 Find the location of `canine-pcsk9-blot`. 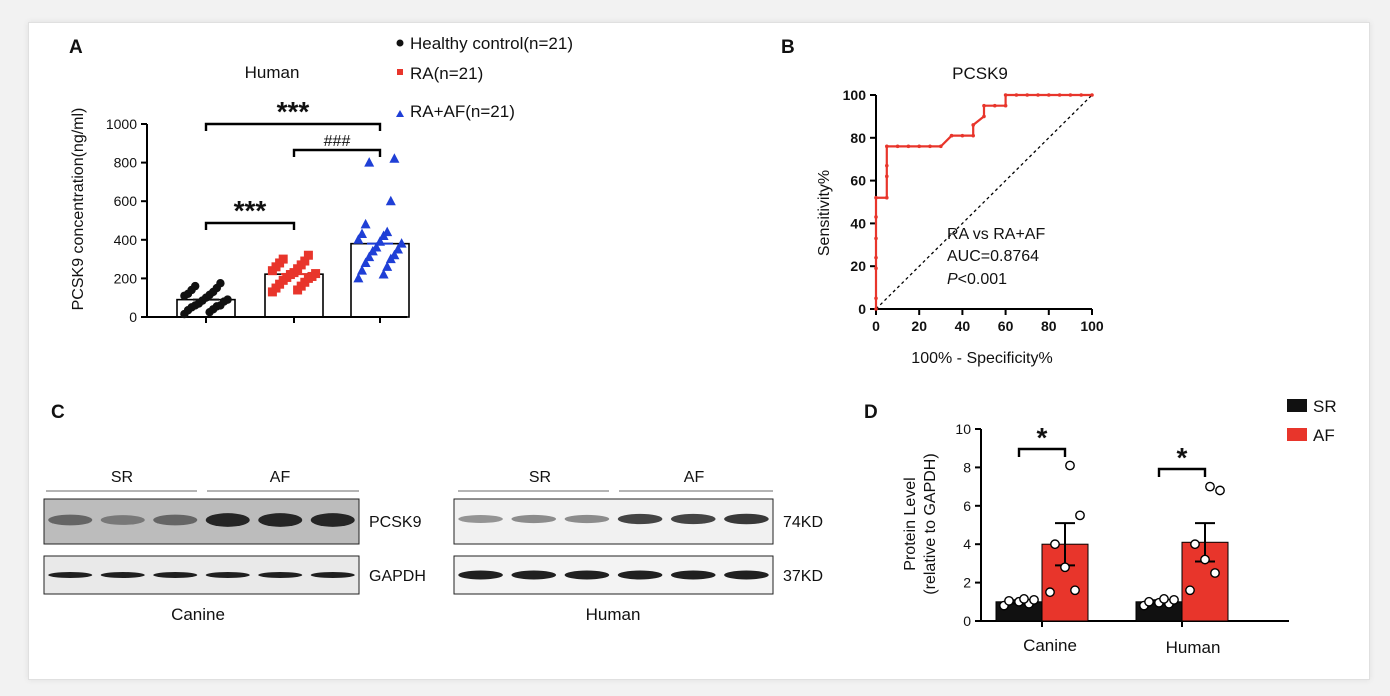

canine-pcsk9-blot is located at coordinates (201, 521).